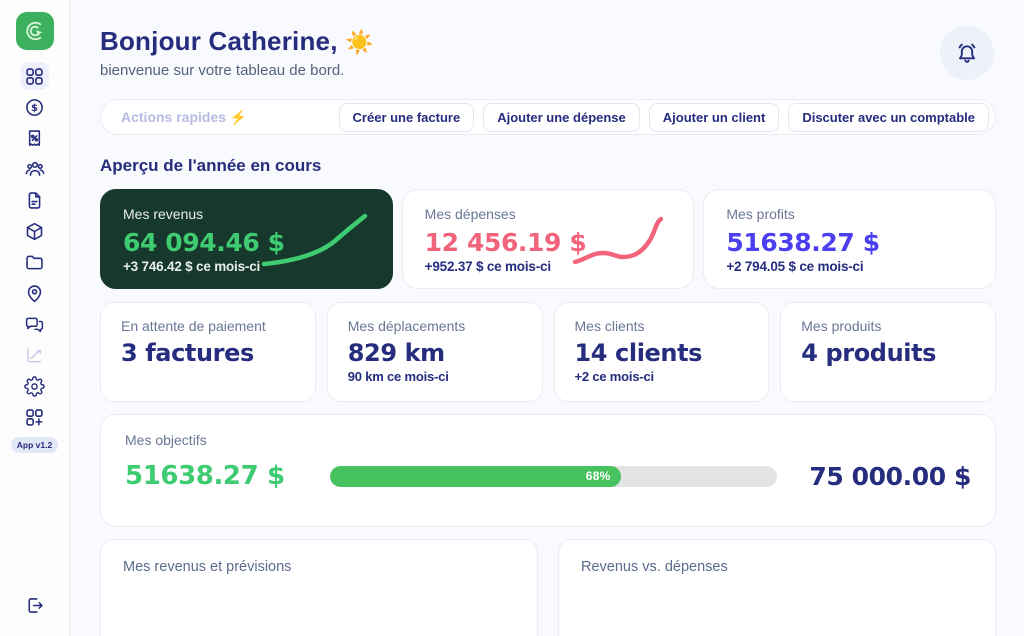 Image resolution: width=1024 pixels, height=636 pixels. I want to click on pending-payments-card: En attente de paiement 3 factures, so click(208, 352).